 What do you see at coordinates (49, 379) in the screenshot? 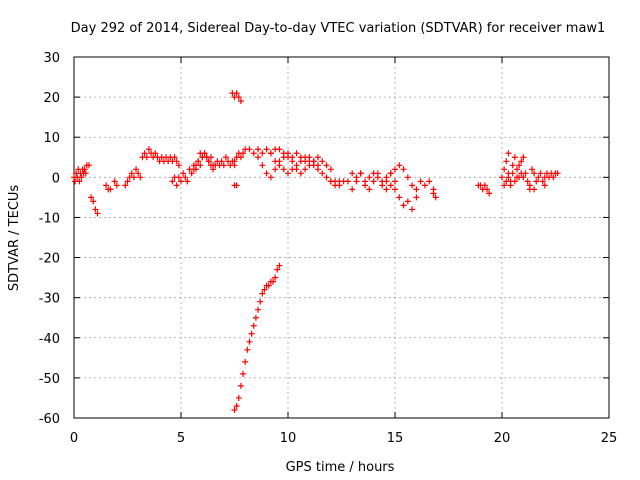
I see `y-tick-label: -50` at bounding box center [49, 379].